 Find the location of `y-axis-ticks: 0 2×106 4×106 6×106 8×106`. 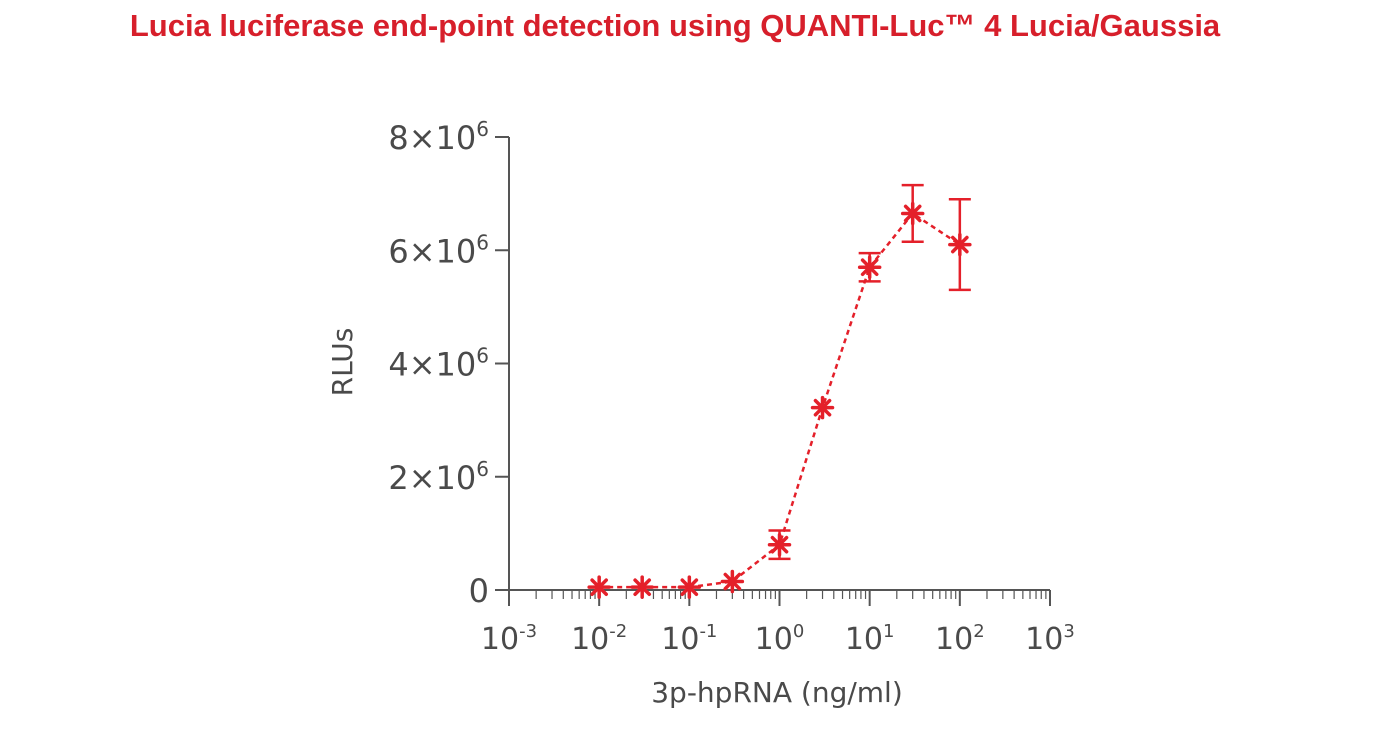

y-axis-ticks: 0 2×106 4×106 6×106 8×106 is located at coordinates (448, 363).